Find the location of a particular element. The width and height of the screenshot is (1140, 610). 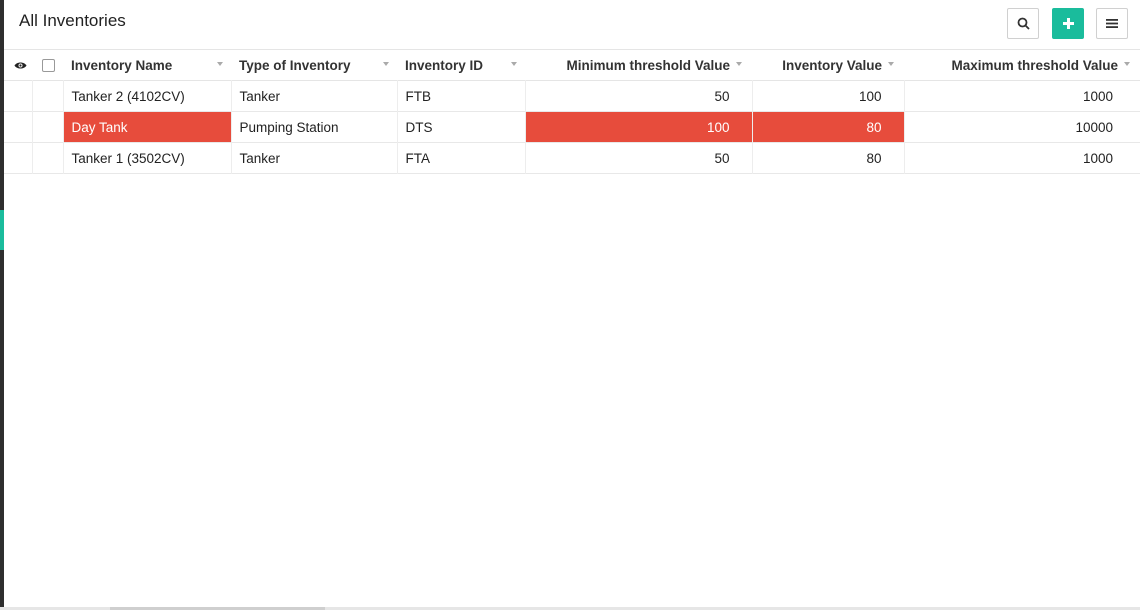

cell-inventory-id: FTA is located at coordinates (461, 158).